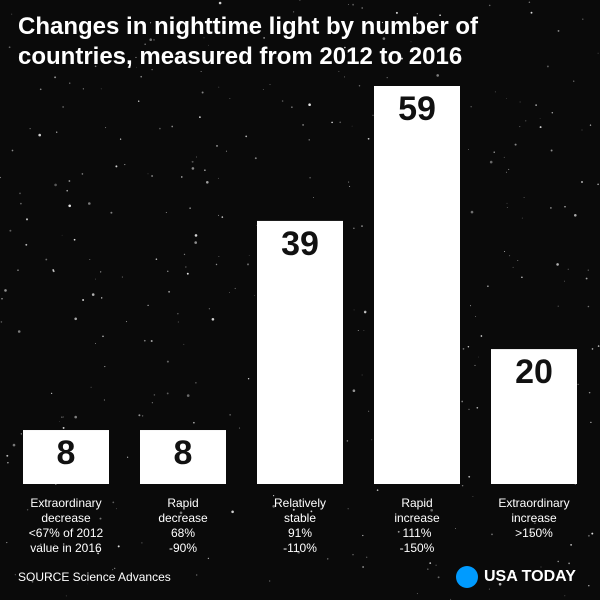 This screenshot has width=600, height=600. Describe the element at coordinates (183, 533) in the screenshot. I see `category-label-line: 68%` at that location.